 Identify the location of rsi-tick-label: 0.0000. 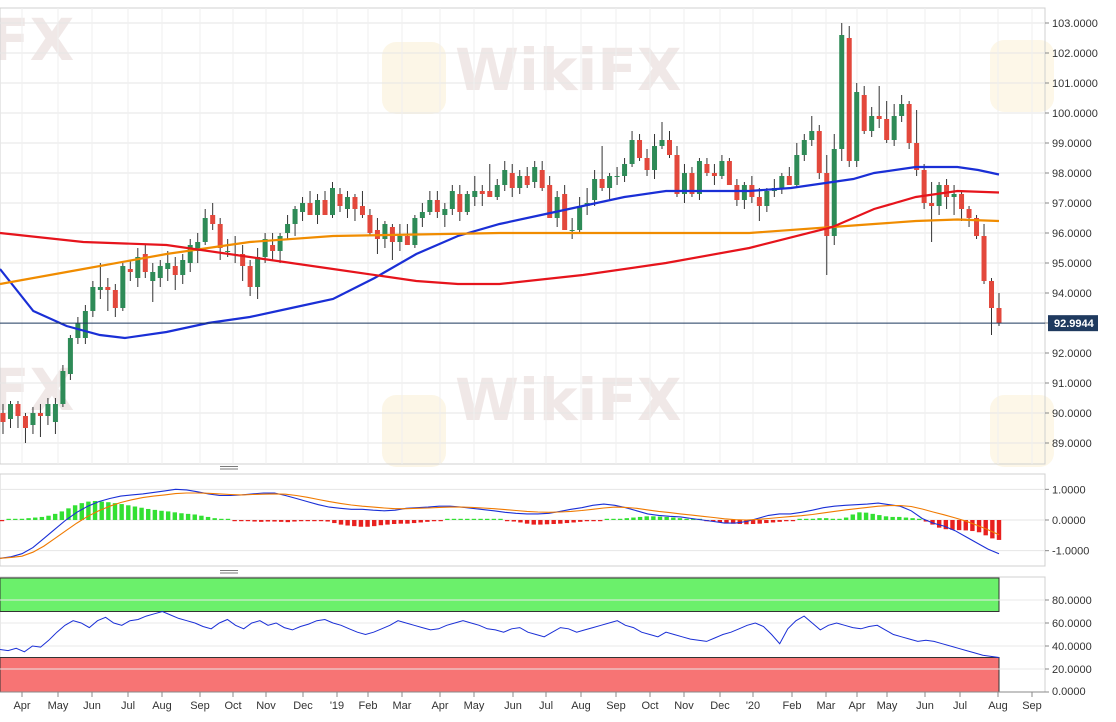
(1069, 692).